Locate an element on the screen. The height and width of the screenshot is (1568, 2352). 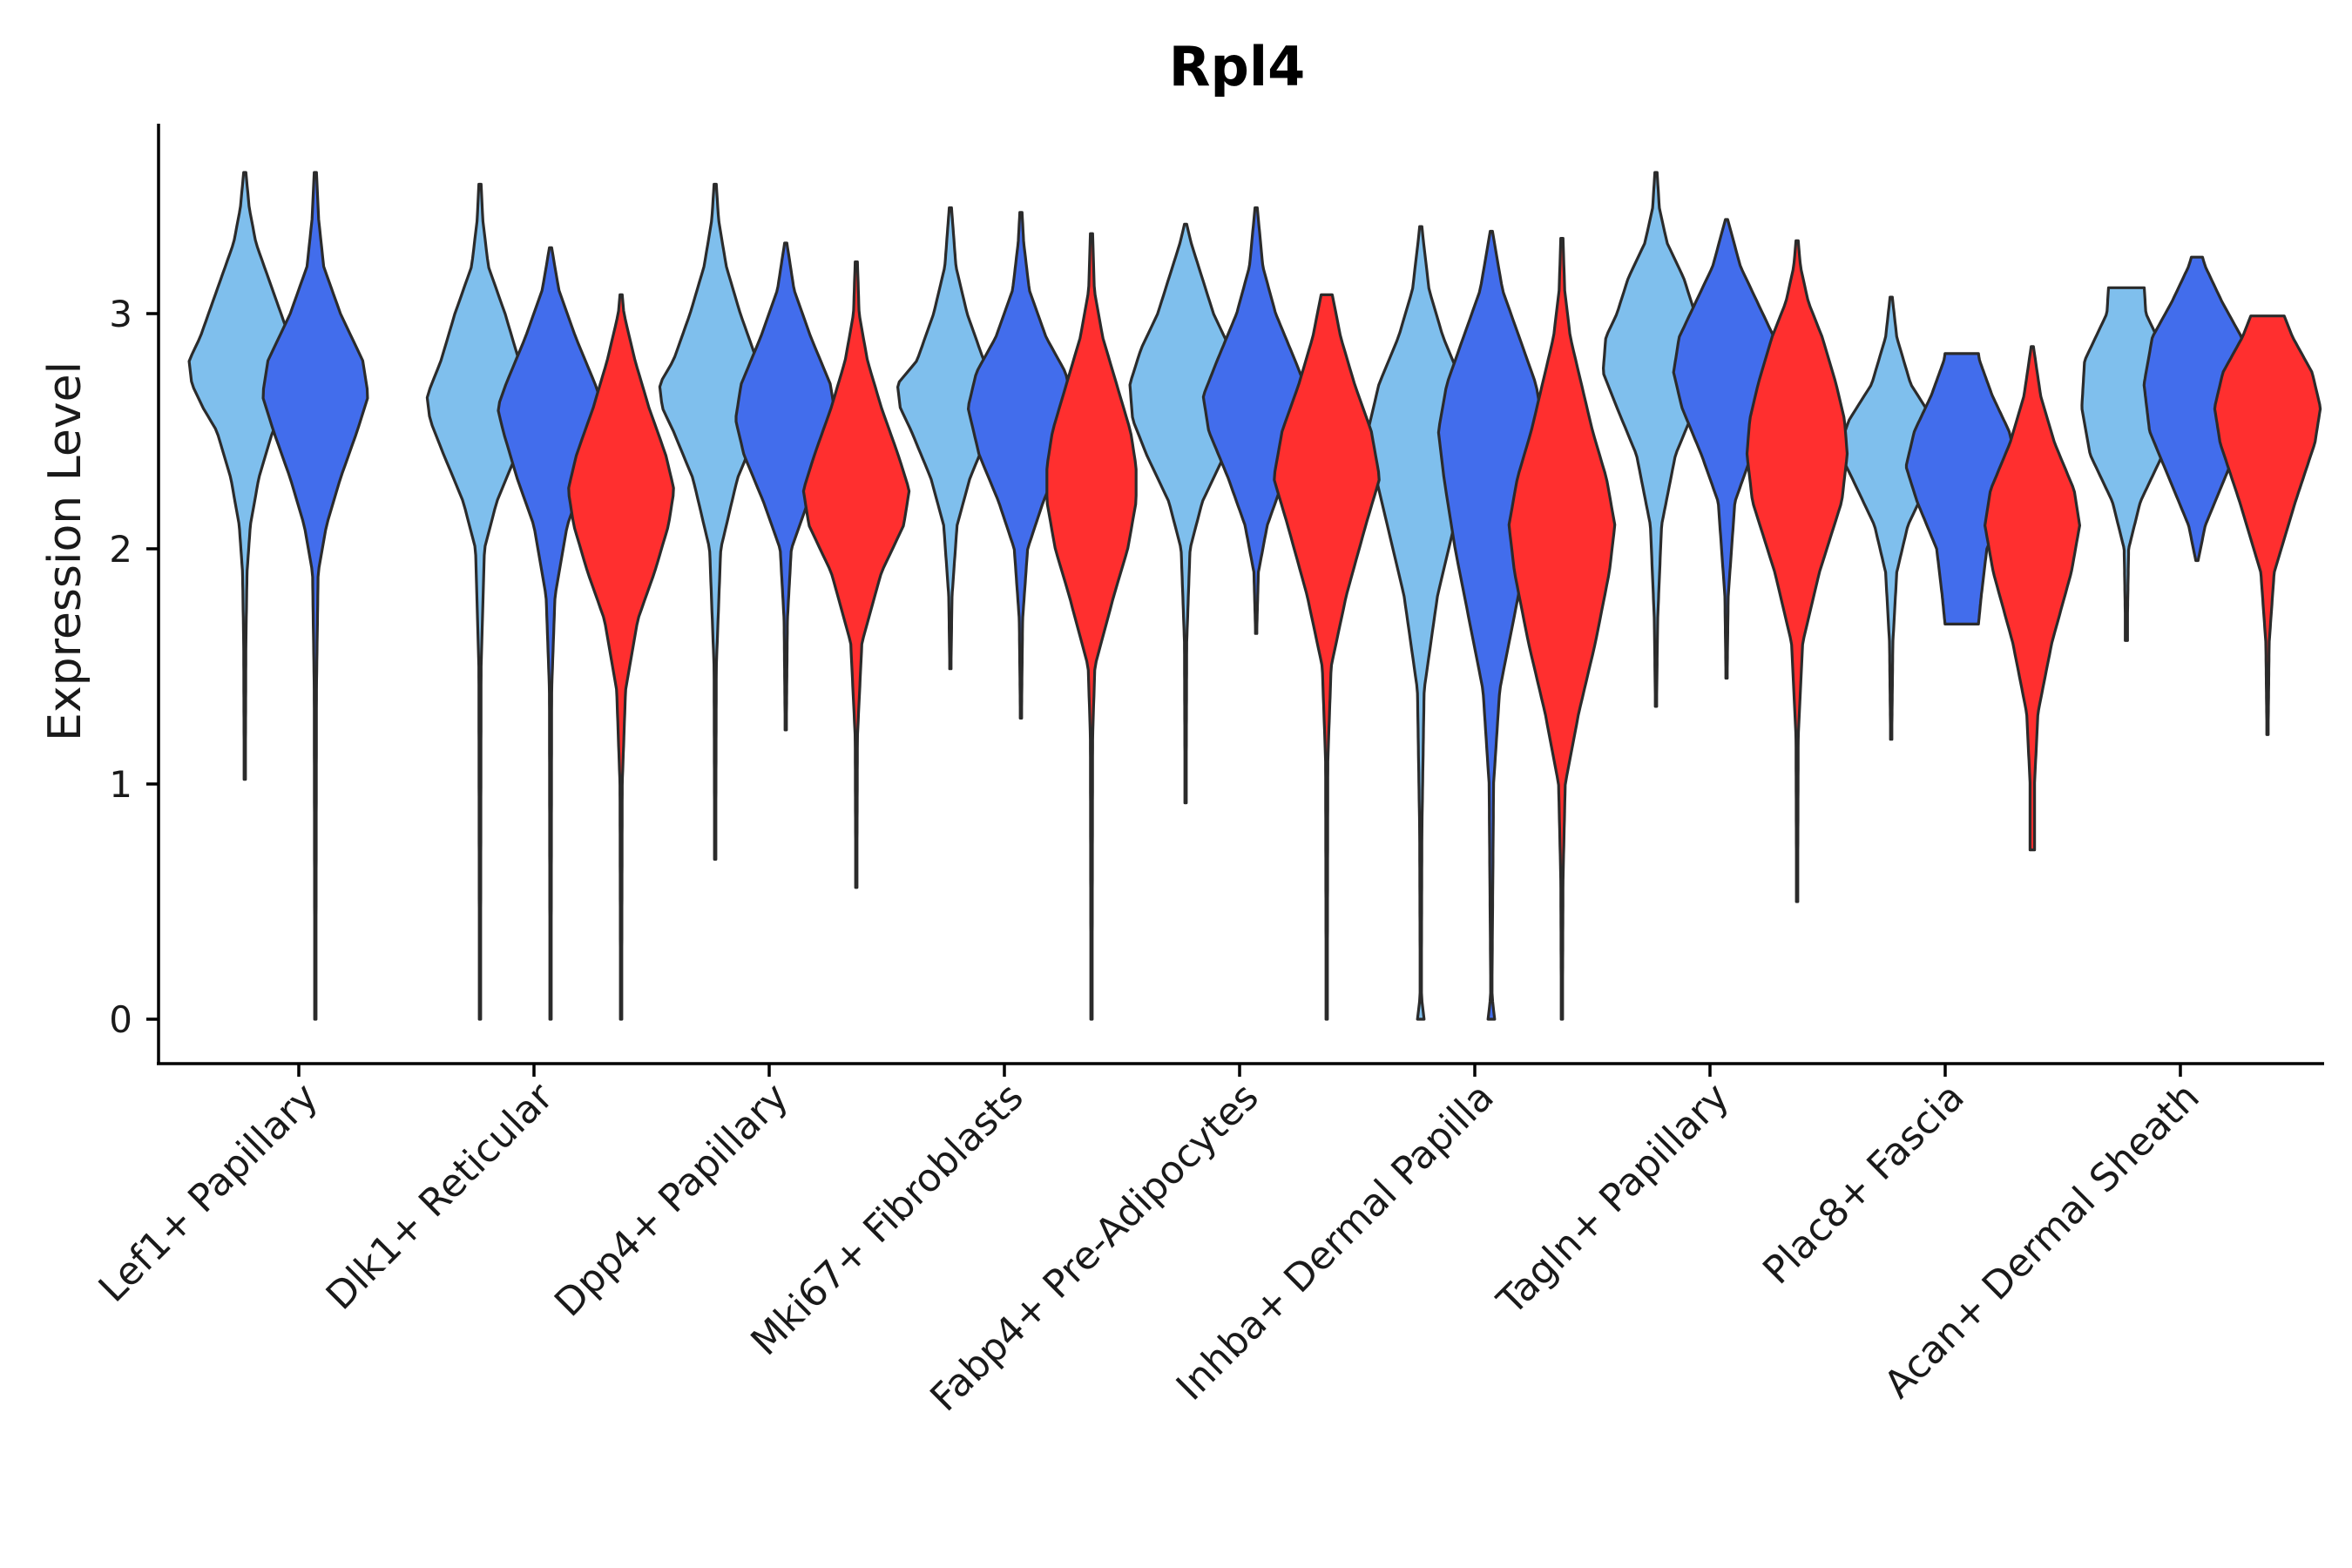
y-tick-label-2: 2 is located at coordinates (120, 549).